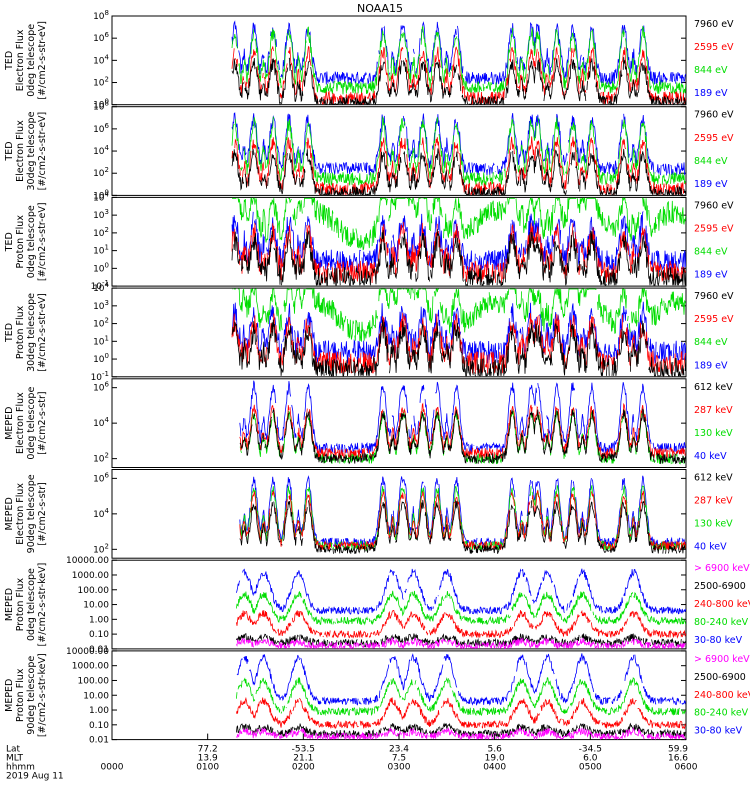 The height and width of the screenshot is (800, 750). What do you see at coordinates (13, 750) in the screenshot?
I see `x-row-label: Lat` at bounding box center [13, 750].